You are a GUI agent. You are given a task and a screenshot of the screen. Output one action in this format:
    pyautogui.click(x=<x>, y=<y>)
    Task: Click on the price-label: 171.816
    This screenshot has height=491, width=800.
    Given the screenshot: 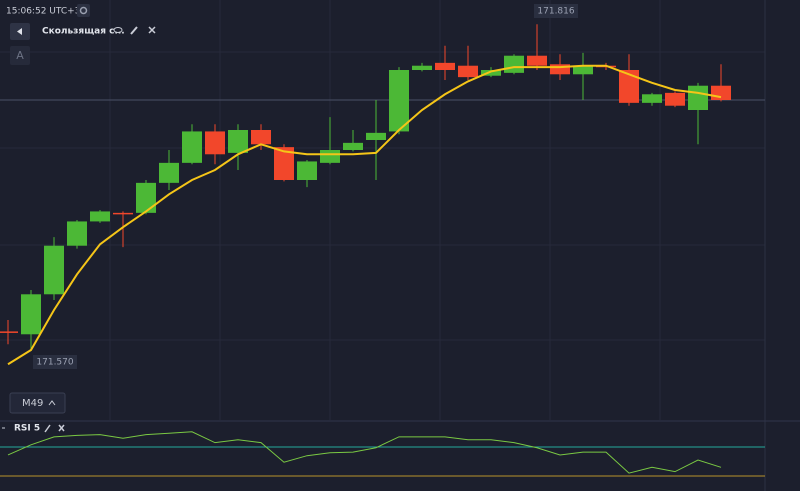 What is the action you would take?
    pyautogui.click(x=555, y=12)
    